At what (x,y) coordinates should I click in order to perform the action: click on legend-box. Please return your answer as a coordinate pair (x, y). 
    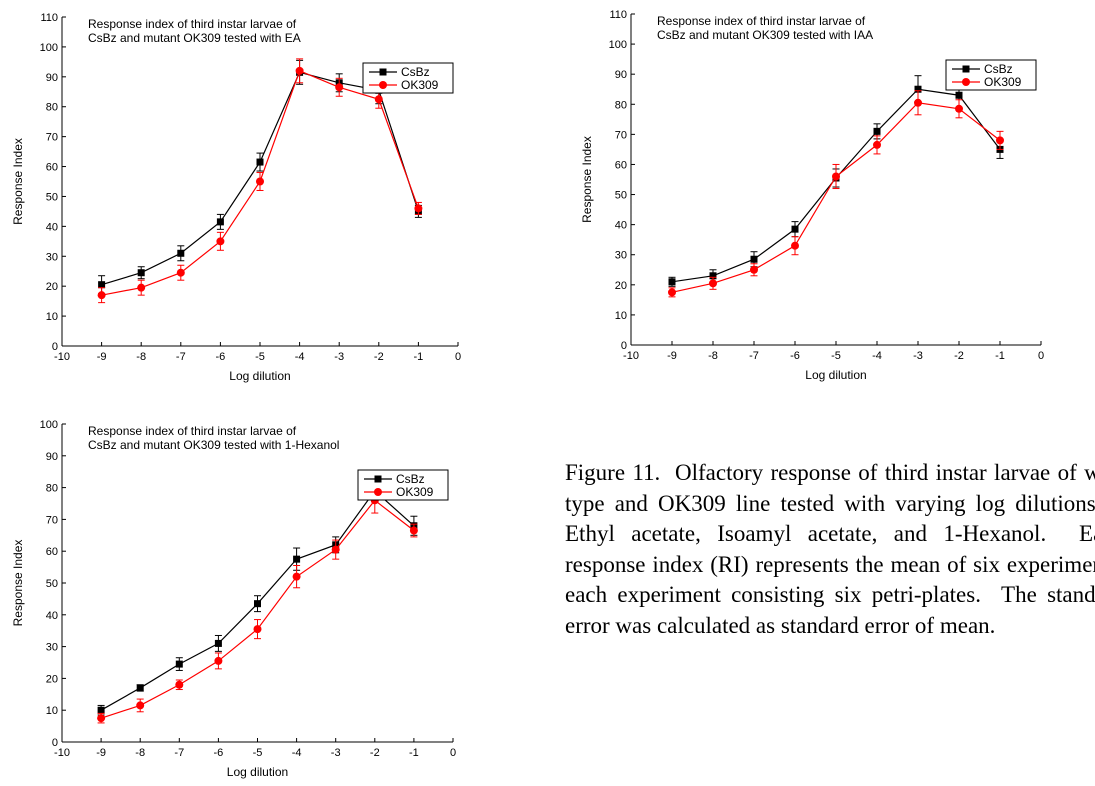
    Looking at the image, I should click on (991, 75).